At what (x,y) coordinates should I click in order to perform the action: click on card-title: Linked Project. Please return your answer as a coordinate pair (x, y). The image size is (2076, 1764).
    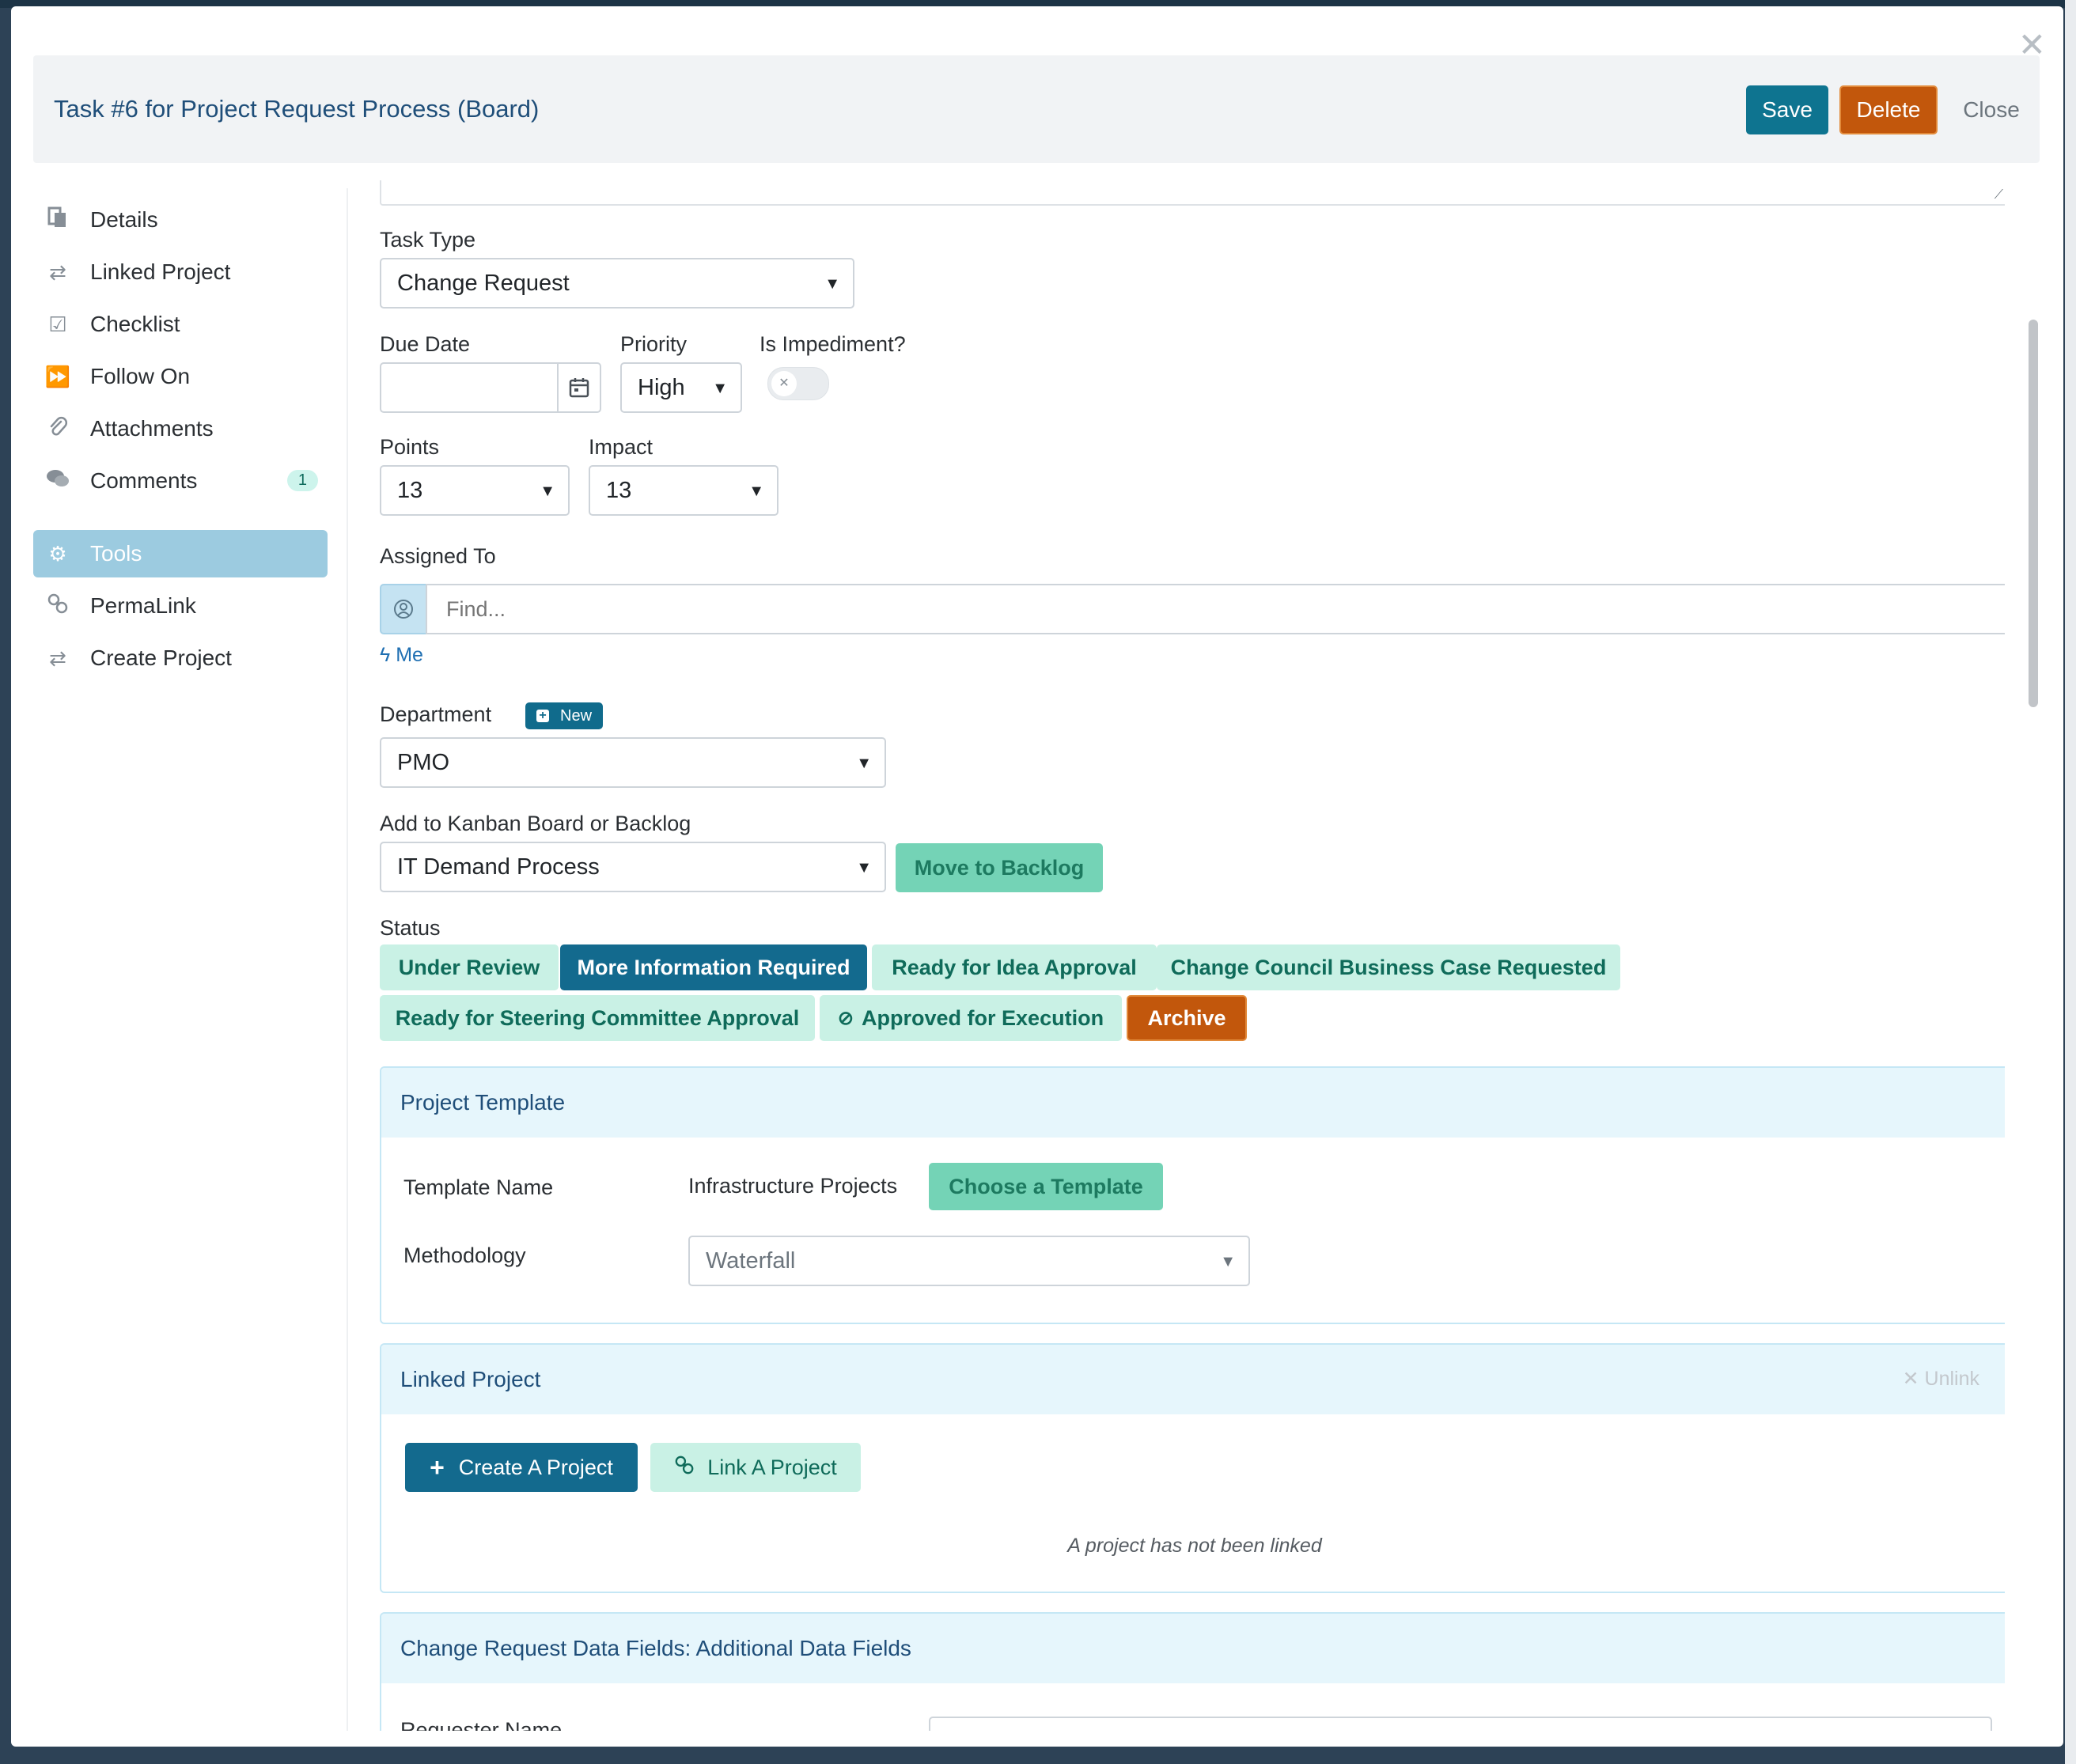
    Looking at the image, I should click on (470, 1379).